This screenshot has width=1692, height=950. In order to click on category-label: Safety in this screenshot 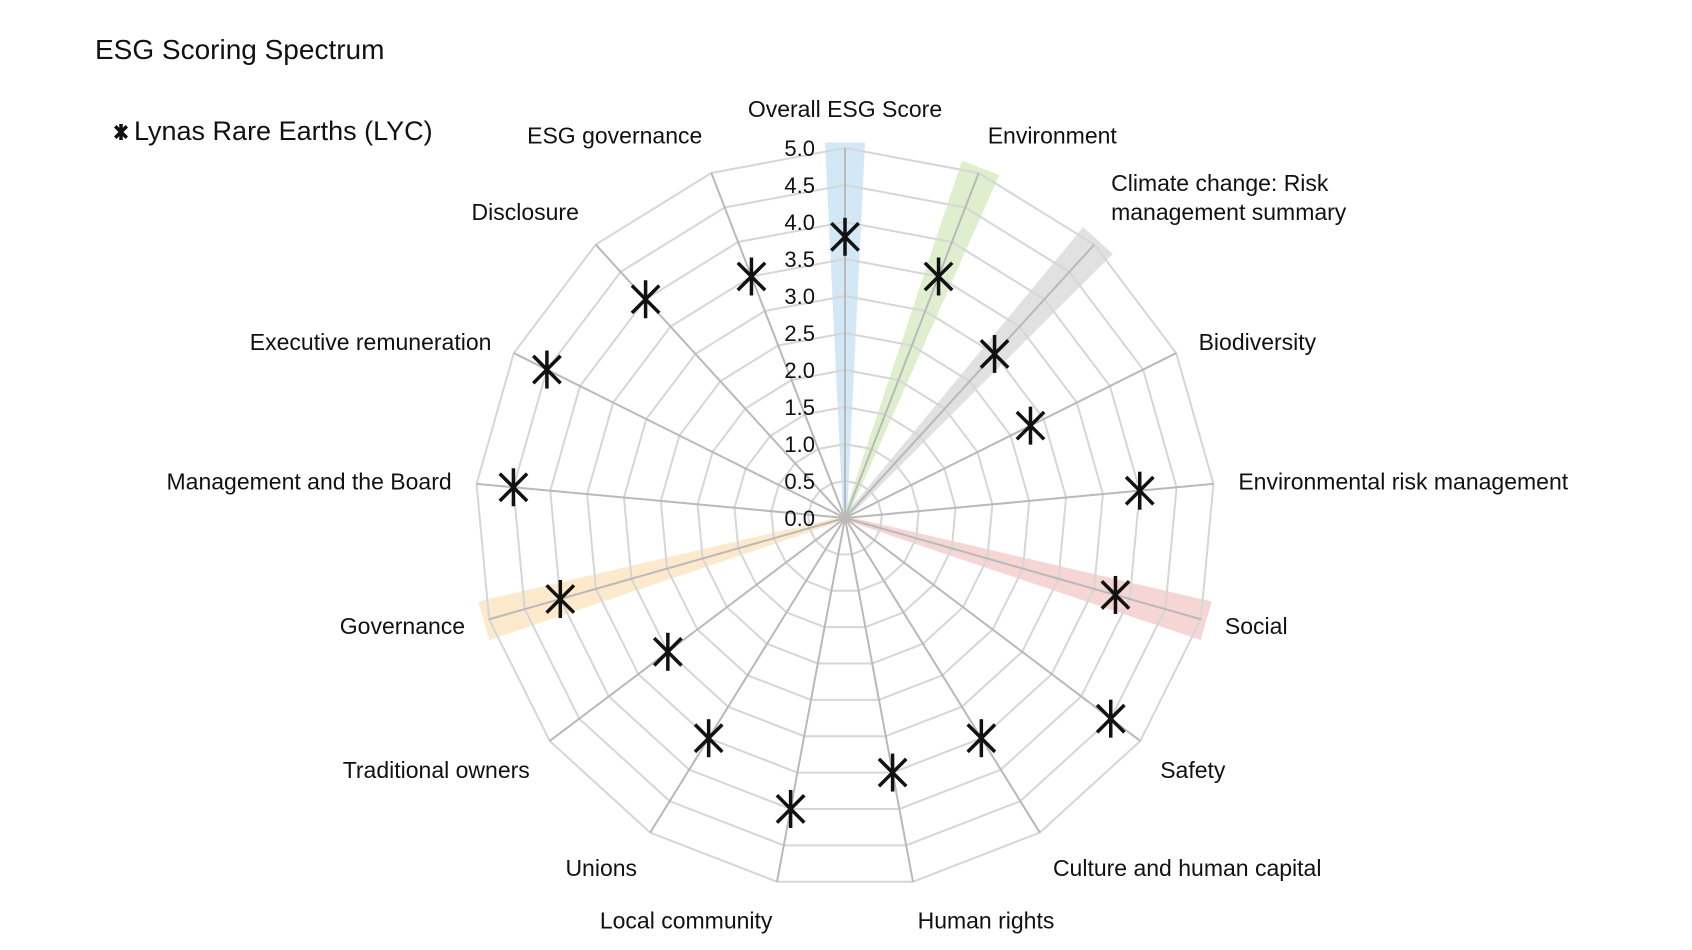, I will do `click(1193, 770)`.